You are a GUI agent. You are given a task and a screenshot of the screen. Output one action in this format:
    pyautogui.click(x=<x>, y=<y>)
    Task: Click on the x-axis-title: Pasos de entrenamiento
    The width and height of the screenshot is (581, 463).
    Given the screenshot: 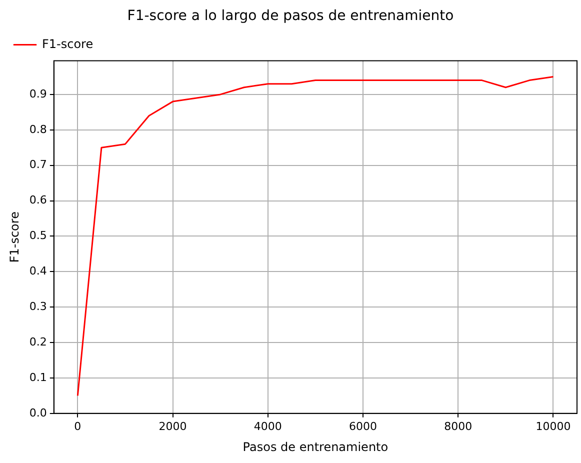 What is the action you would take?
    pyautogui.click(x=315, y=447)
    